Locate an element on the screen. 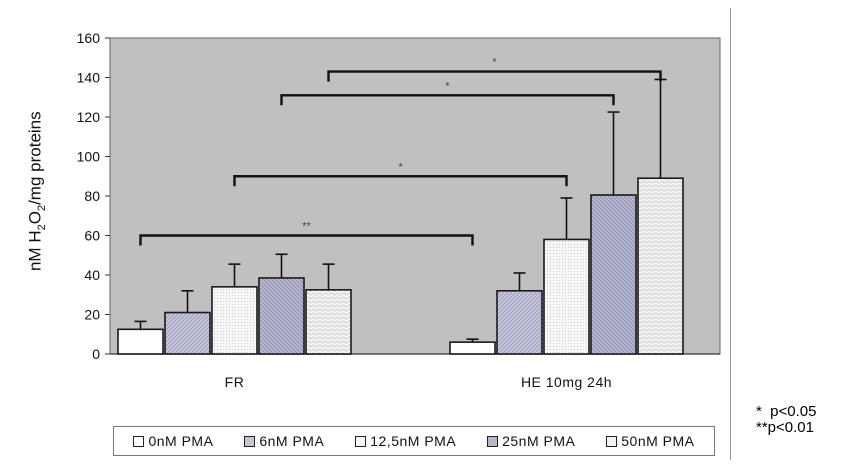 The height and width of the screenshot is (467, 846). y-tick-label: 60 is located at coordinates (92, 236).